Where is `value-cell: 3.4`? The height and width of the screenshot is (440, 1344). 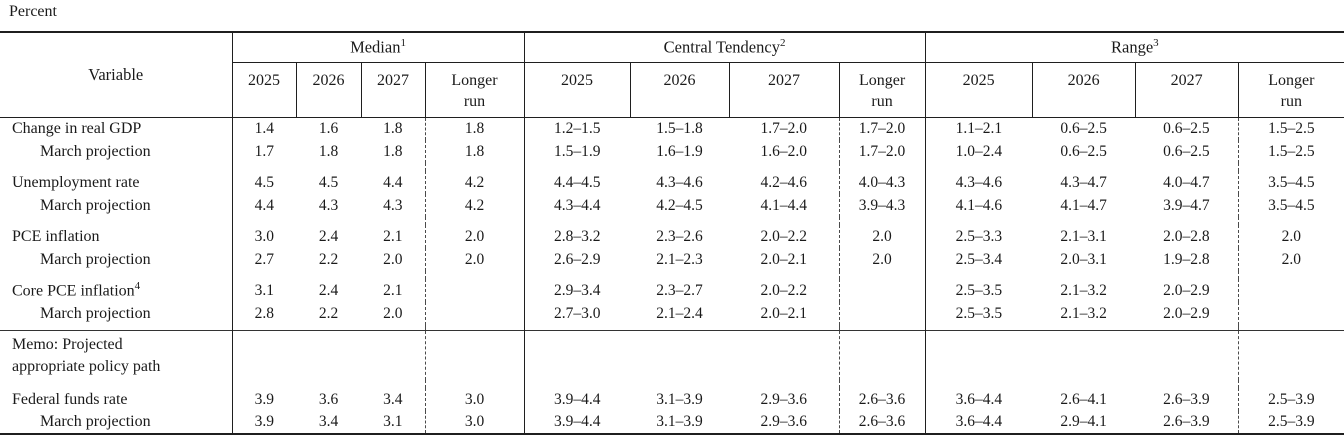 value-cell: 3.4 is located at coordinates (328, 421).